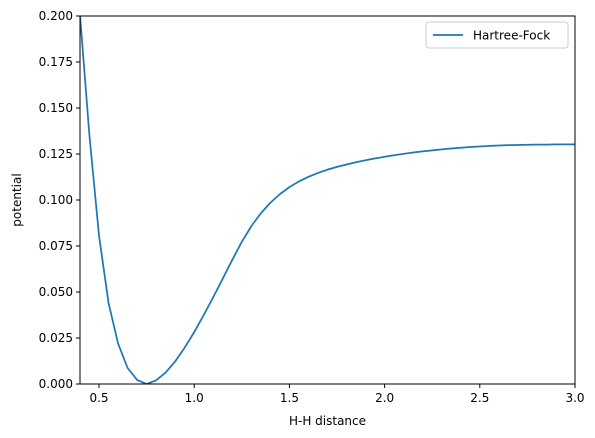  I want to click on y-axis-label: potential, so click(17, 199).